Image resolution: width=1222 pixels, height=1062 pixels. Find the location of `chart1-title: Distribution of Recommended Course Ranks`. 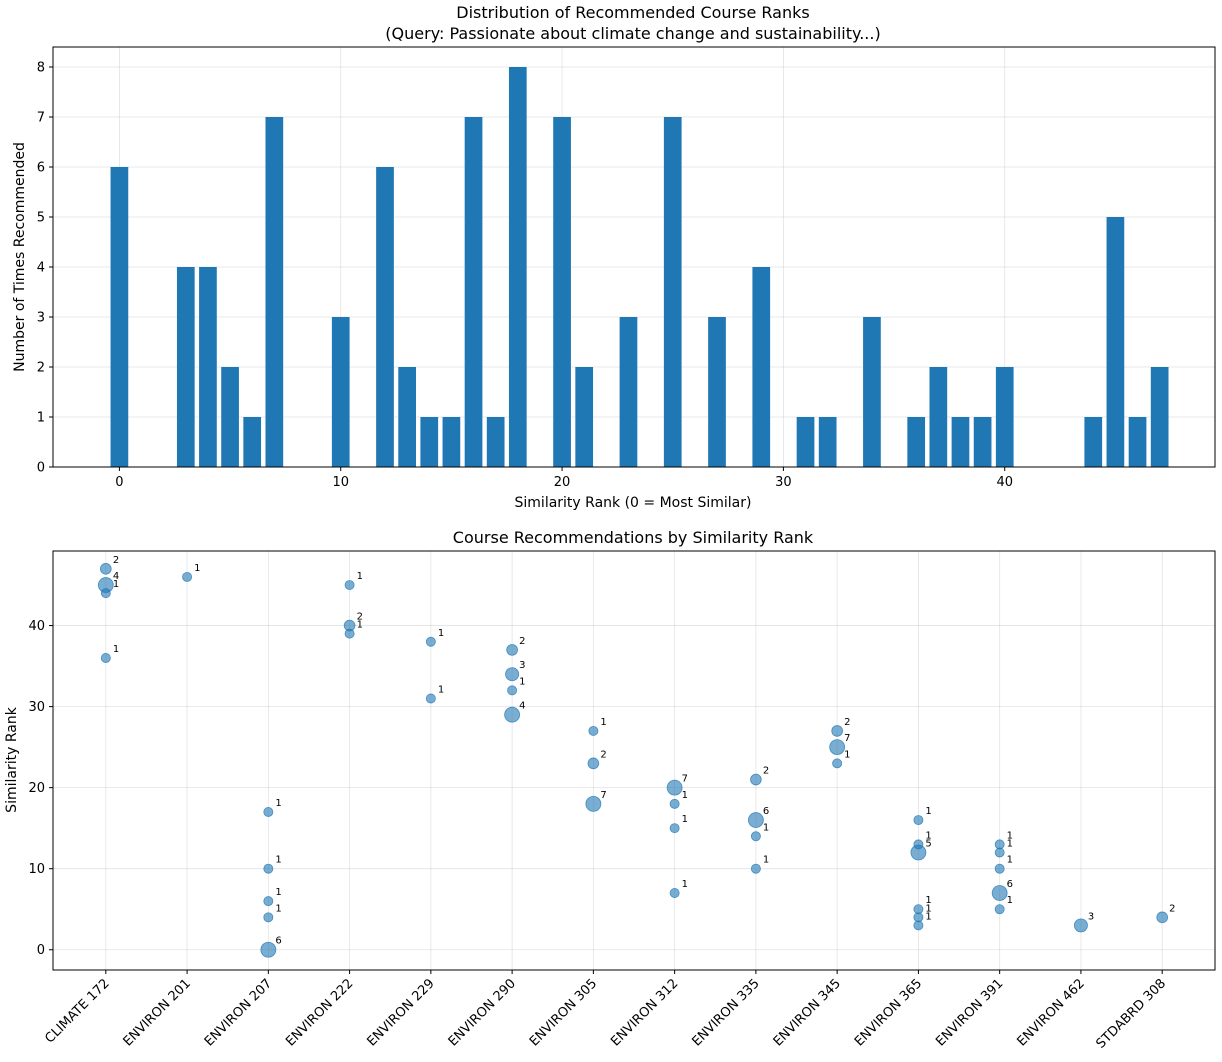

chart1-title: Distribution of Recommended Course Ranks is located at coordinates (632, 12).